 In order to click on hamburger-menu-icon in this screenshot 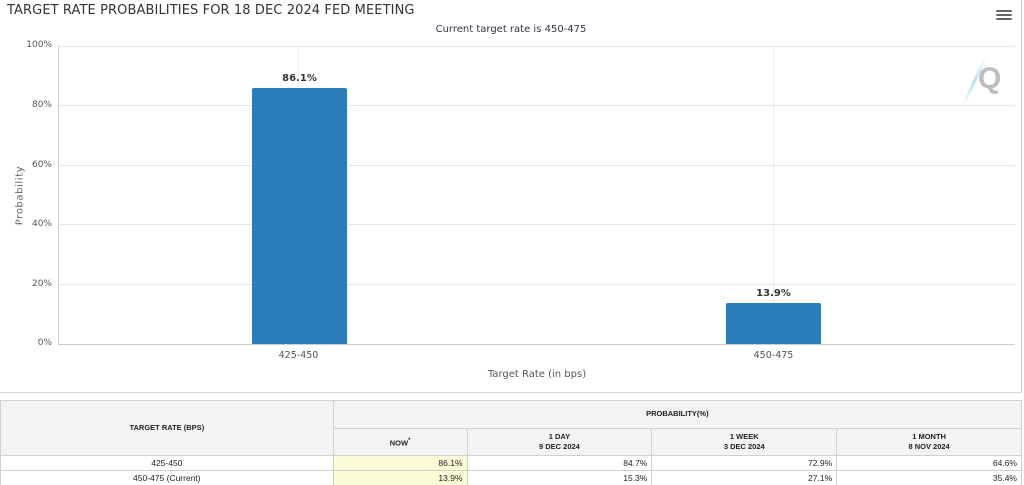, I will do `click(1004, 17)`.